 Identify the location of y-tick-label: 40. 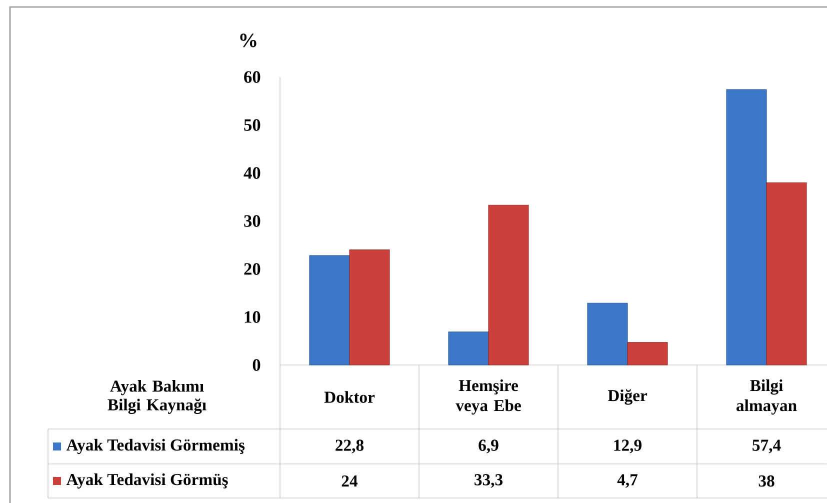
(252, 173).